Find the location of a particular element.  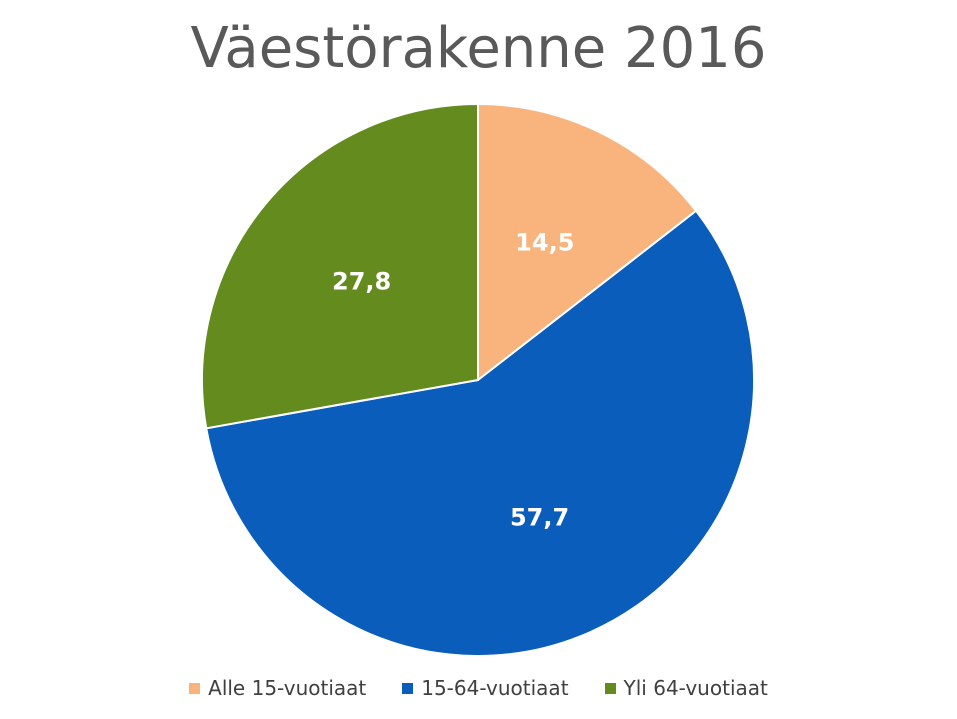

chart-title: Väestörakenne 2016 is located at coordinates (478, 48).